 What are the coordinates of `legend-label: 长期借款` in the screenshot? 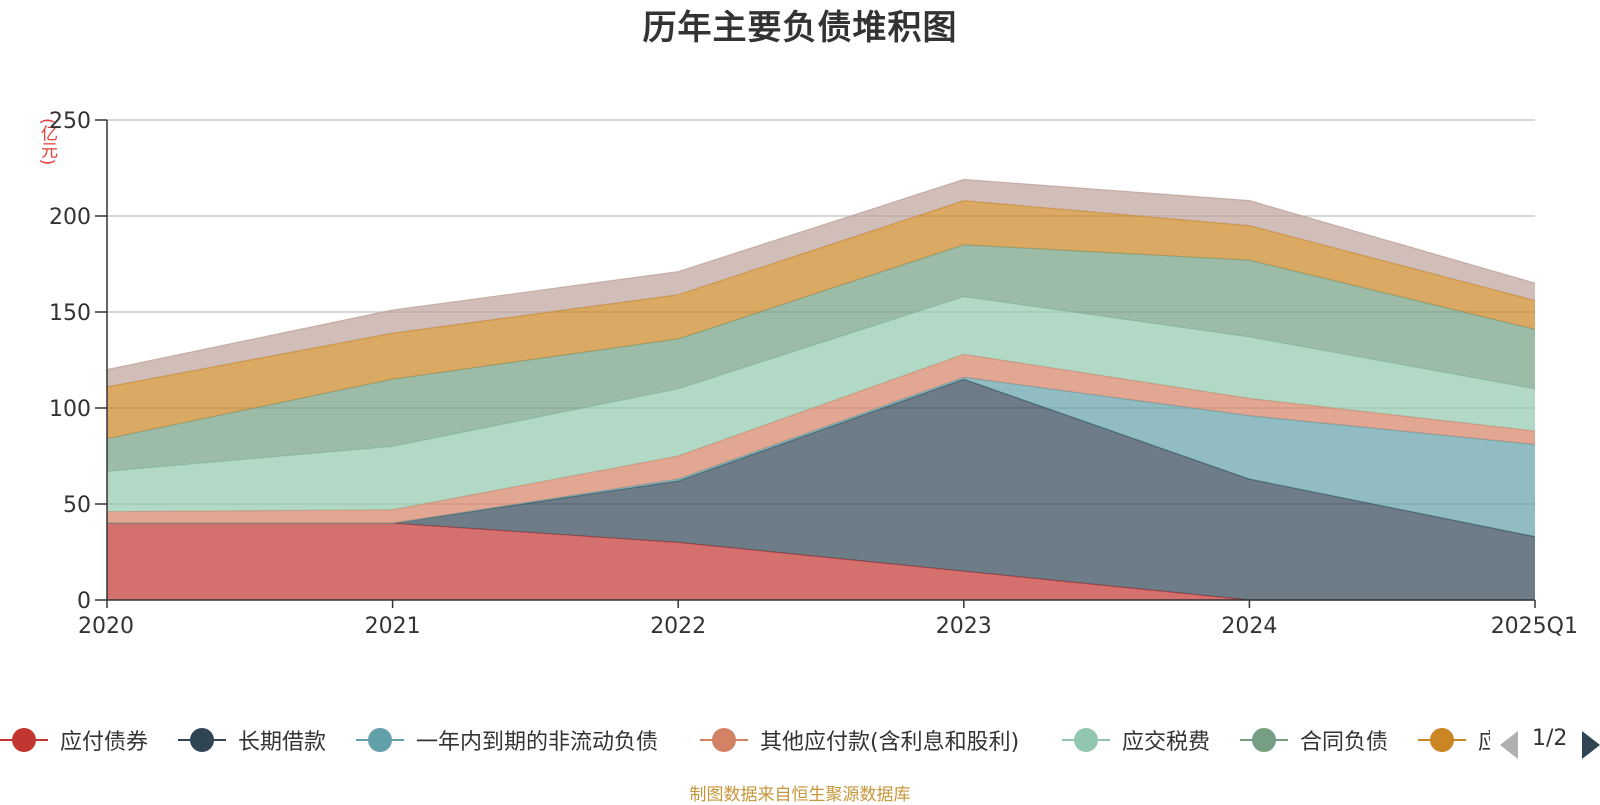 It's located at (282, 742).